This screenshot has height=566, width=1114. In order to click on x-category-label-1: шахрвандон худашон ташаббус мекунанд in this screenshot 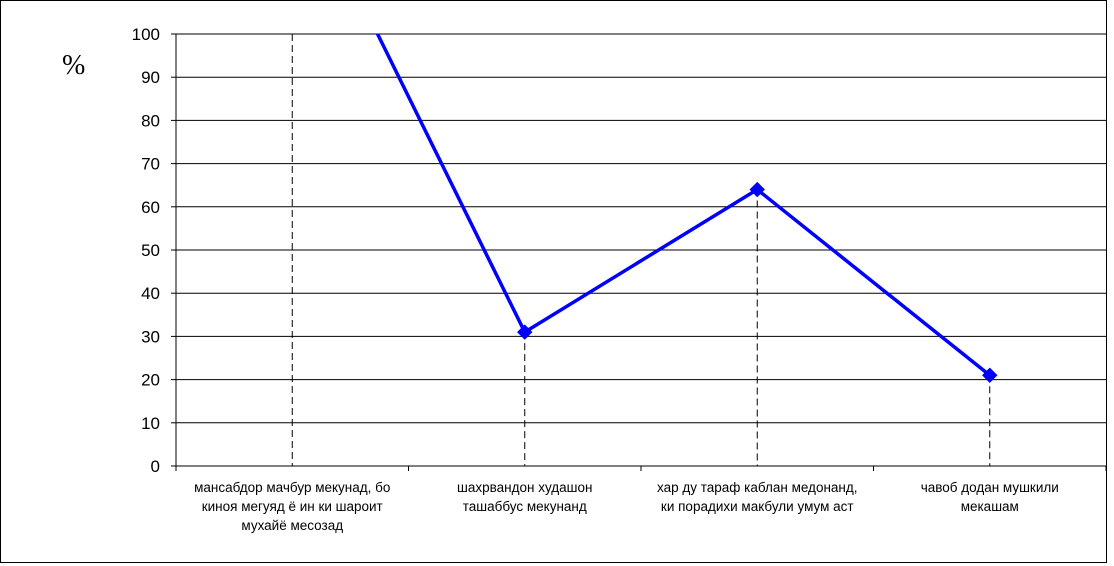, I will do `click(525, 497)`.